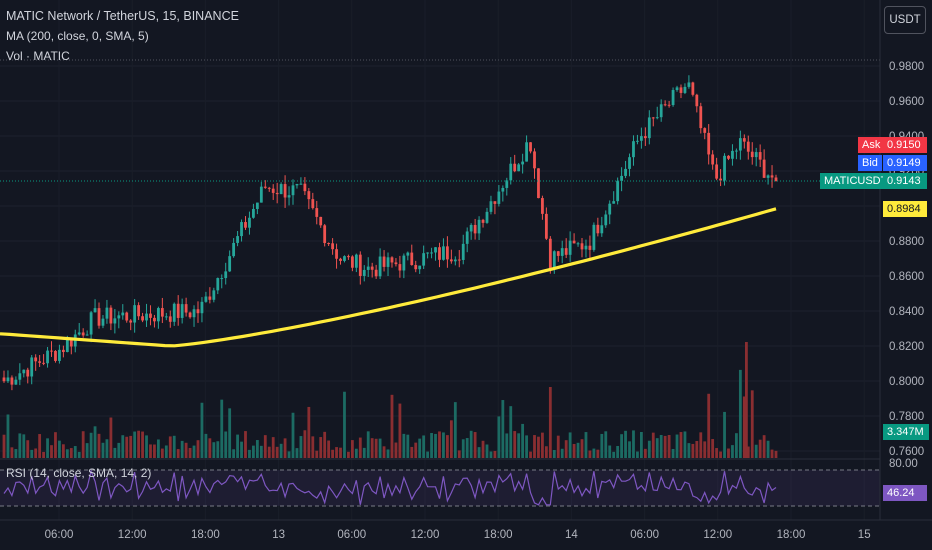  What do you see at coordinates (906, 102) in the screenshot?
I see `price-tick-label: 0.9600` at bounding box center [906, 102].